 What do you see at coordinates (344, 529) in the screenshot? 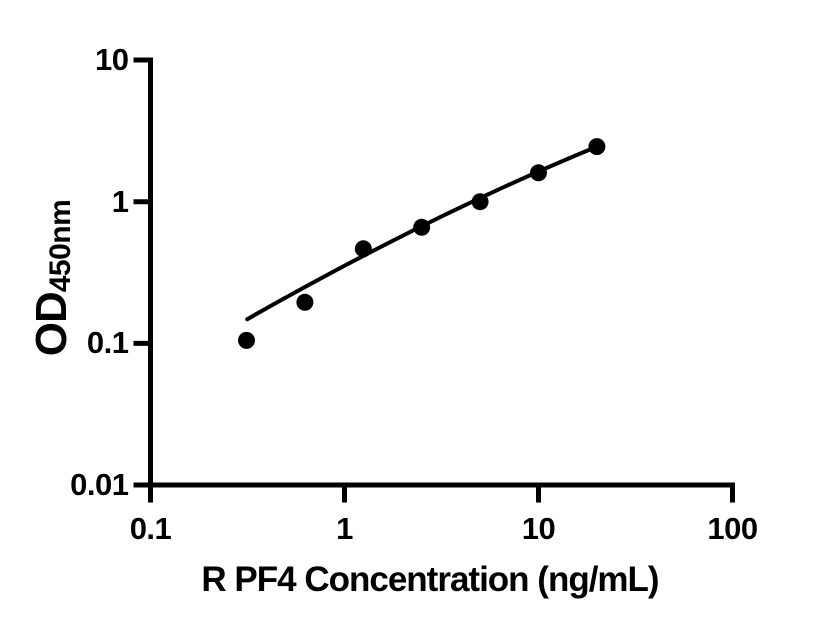
I see `x-tick-label: 1` at bounding box center [344, 529].